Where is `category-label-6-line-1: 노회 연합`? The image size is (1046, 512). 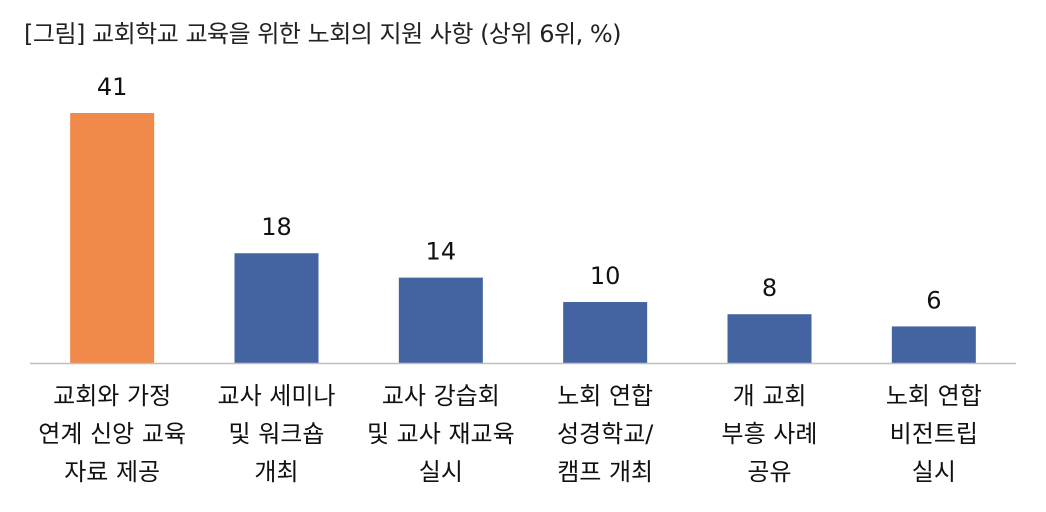
category-label-6-line-1: 노회 연합 is located at coordinates (934, 396).